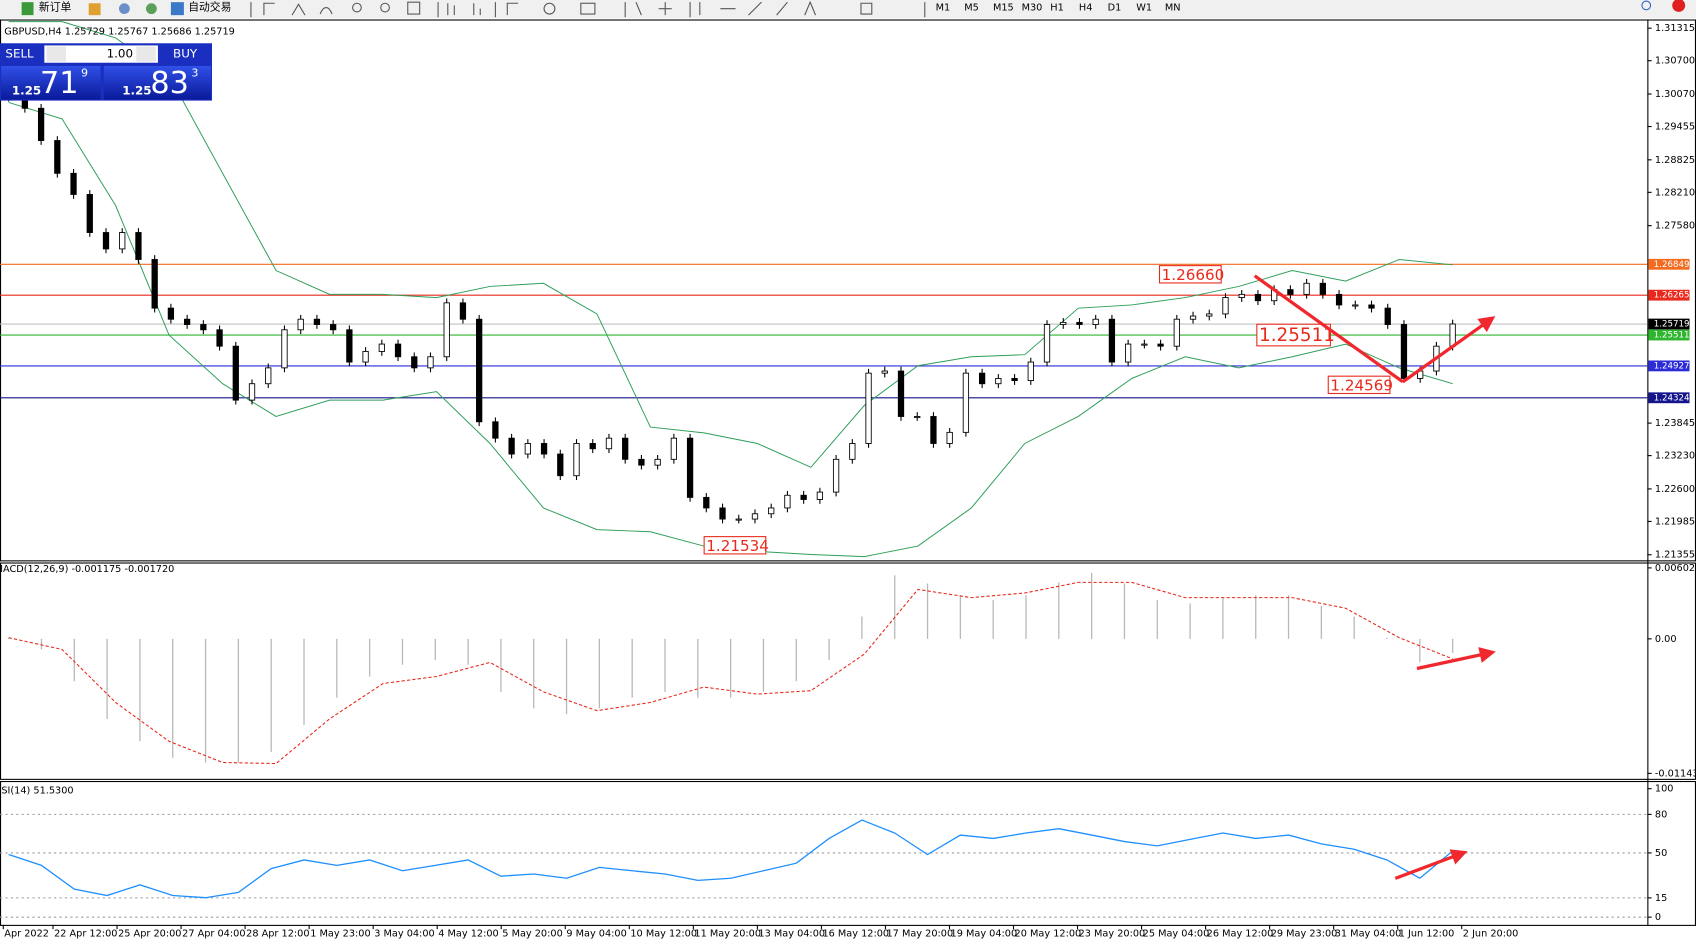 The height and width of the screenshot is (944, 1696). Describe the element at coordinates (27, 9) in the screenshot. I see `new-order-icon` at that location.